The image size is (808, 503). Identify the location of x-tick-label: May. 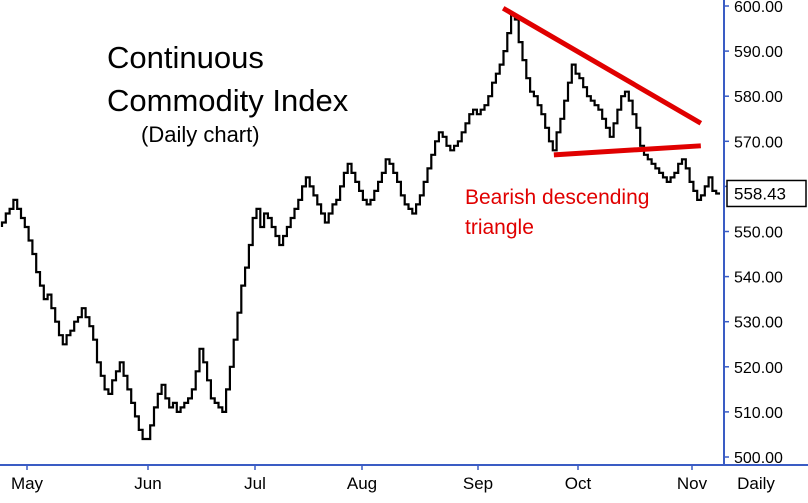
(27, 483).